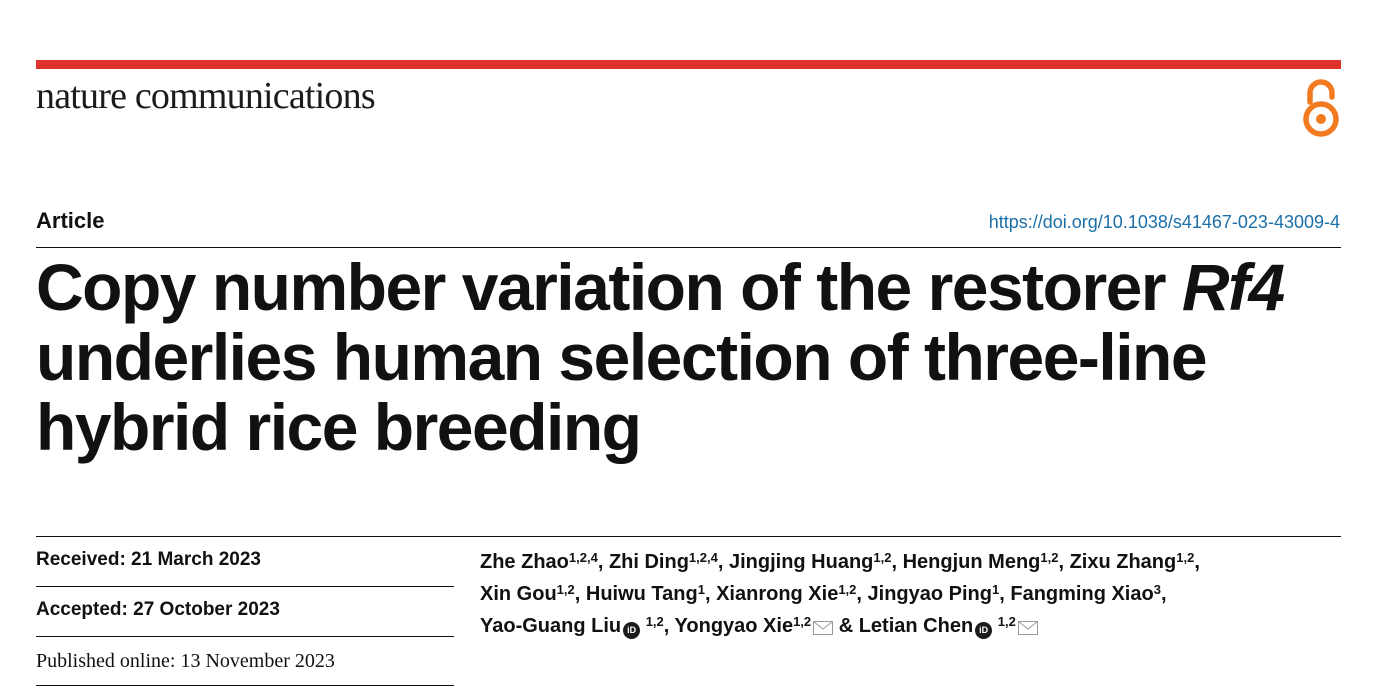 This screenshot has width=1380, height=690. What do you see at coordinates (688, 536) in the screenshot?
I see `title-divider` at bounding box center [688, 536].